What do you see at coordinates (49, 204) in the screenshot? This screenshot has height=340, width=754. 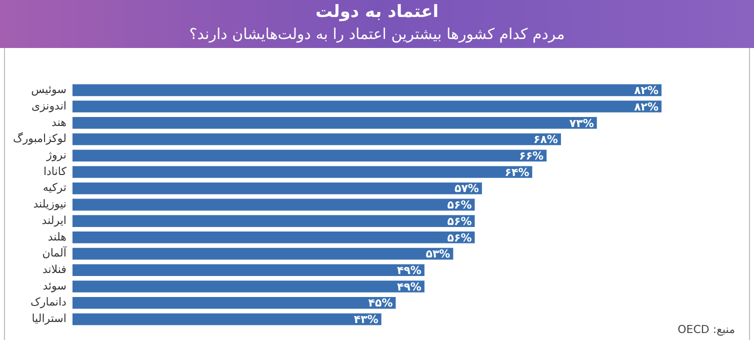 I see `y-tick-label: نیوزیلند` at bounding box center [49, 204].